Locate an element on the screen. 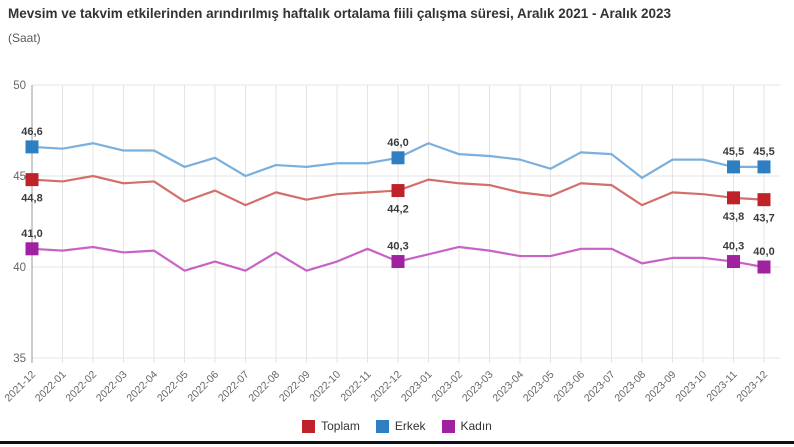 The width and height of the screenshot is (794, 447). x-axis-tick-label: 2023-09 is located at coordinates (661, 387).